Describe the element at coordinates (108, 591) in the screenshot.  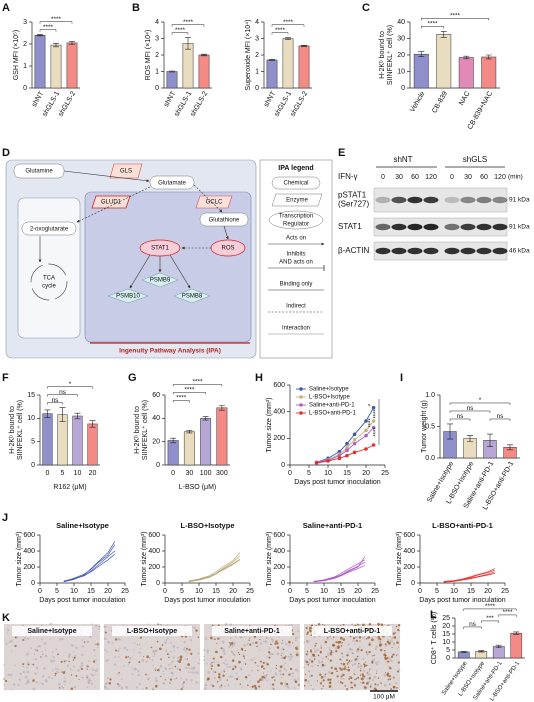
I see `x-tick-label: 20` at that location.